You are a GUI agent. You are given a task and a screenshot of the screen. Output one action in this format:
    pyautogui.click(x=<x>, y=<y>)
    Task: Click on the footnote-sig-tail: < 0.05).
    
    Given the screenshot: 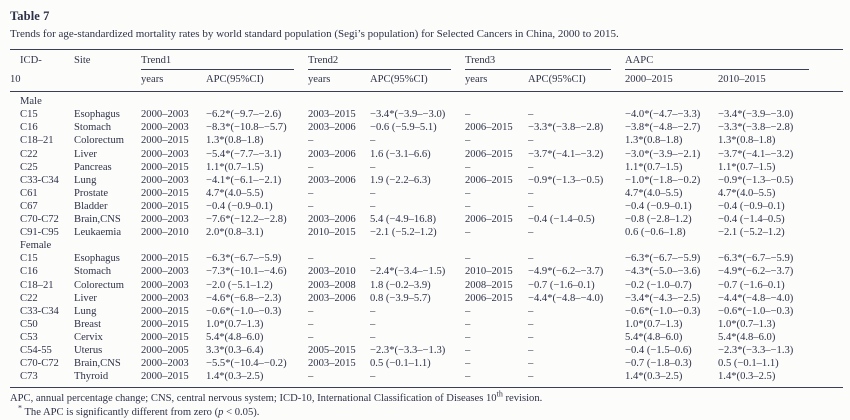 What is the action you would take?
    pyautogui.click(x=241, y=412)
    